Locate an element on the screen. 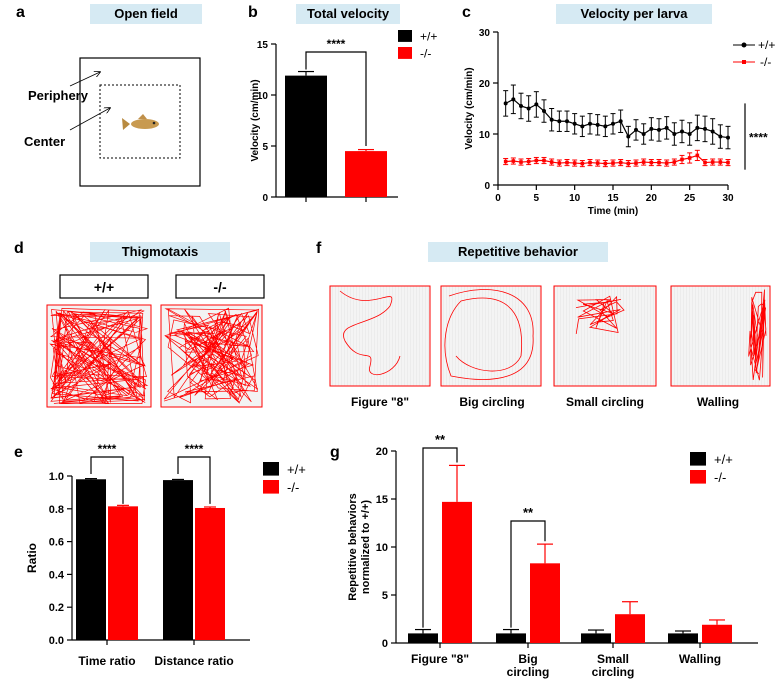 This screenshot has height=679, width=778. x-tick-label: 0 is located at coordinates (498, 198).